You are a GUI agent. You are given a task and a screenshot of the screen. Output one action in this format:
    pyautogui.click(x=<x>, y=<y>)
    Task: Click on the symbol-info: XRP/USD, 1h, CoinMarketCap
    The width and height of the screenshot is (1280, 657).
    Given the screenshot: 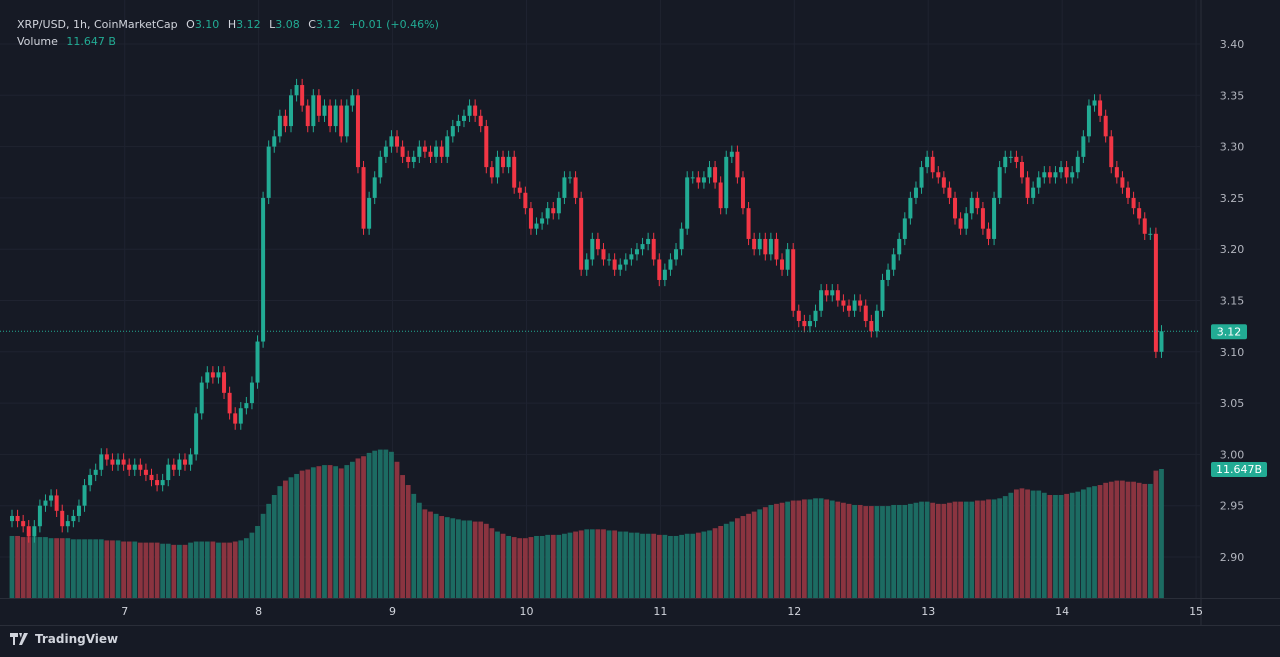 What is the action you would take?
    pyautogui.click(x=97, y=24)
    